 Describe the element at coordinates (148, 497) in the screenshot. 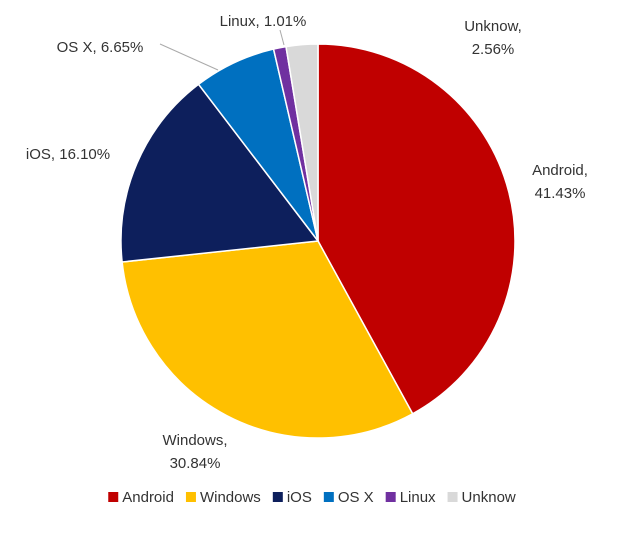

I see `legend-label: Android` at that location.